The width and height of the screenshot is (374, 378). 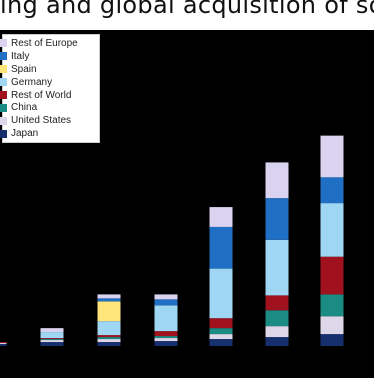 I want to click on legend-label: Germany, so click(x=32, y=82).